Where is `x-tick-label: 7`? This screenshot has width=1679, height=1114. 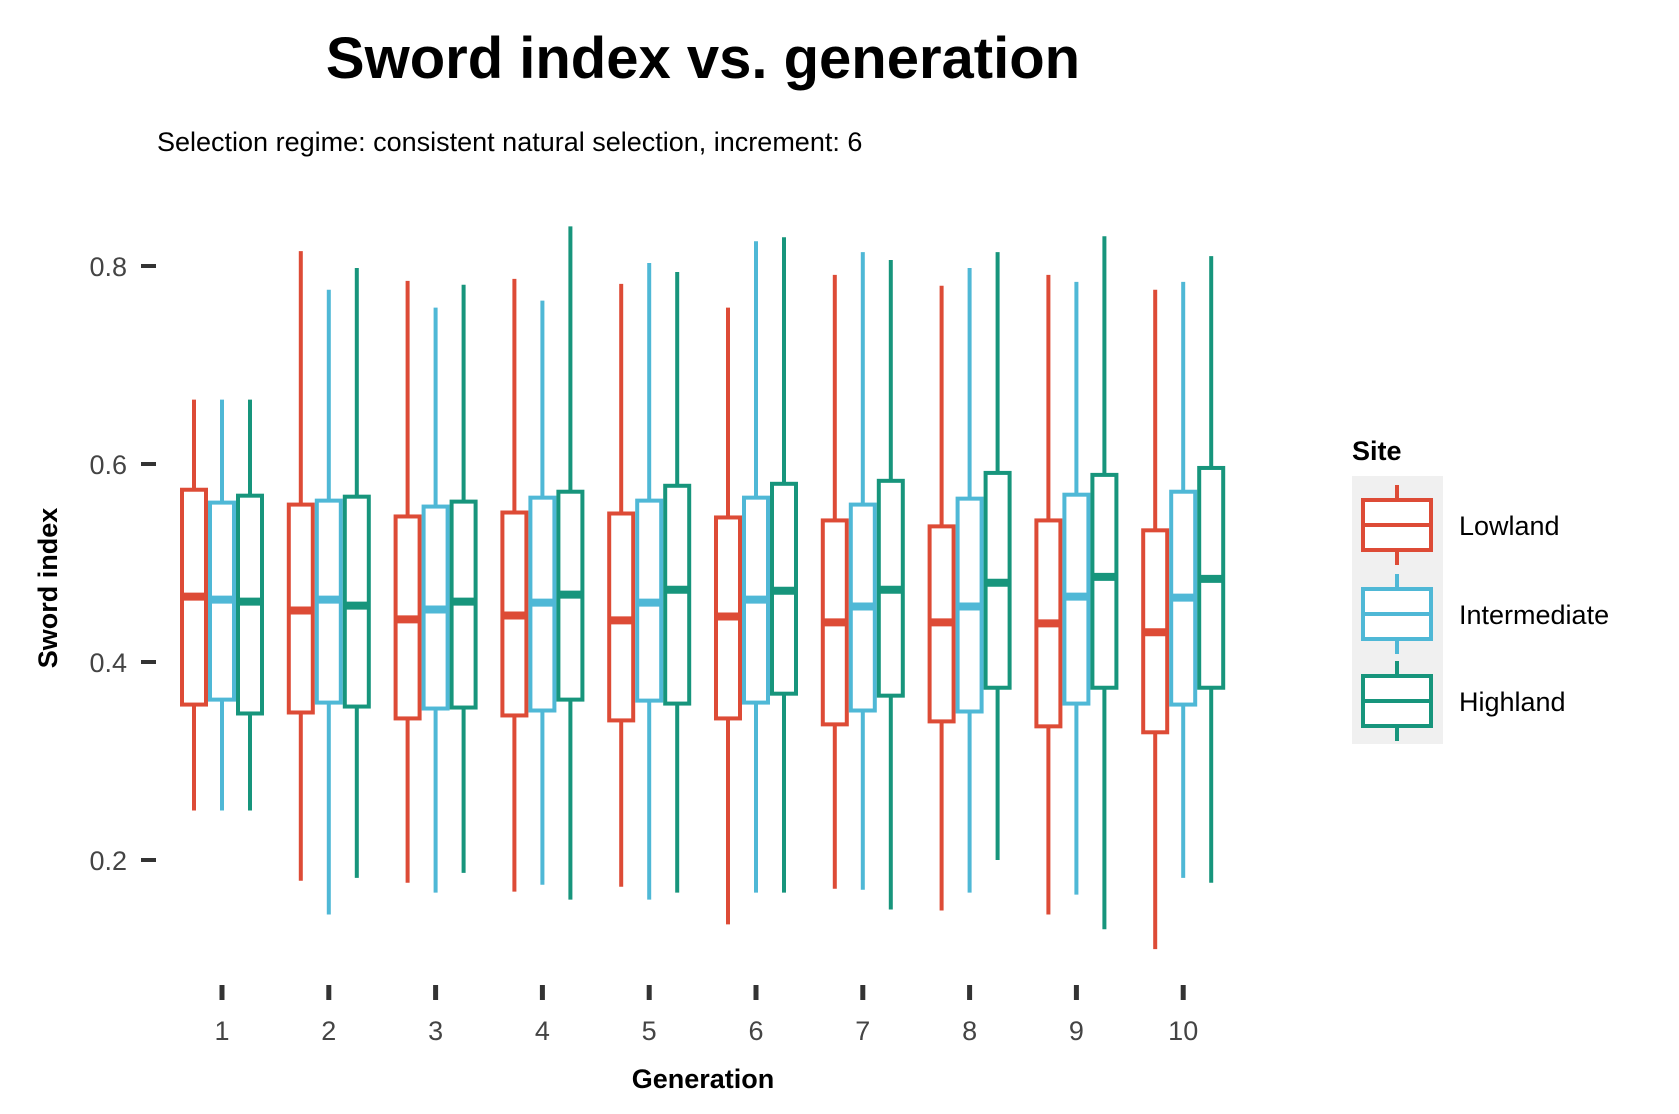
x-tick-label: 7 is located at coordinates (862, 1031).